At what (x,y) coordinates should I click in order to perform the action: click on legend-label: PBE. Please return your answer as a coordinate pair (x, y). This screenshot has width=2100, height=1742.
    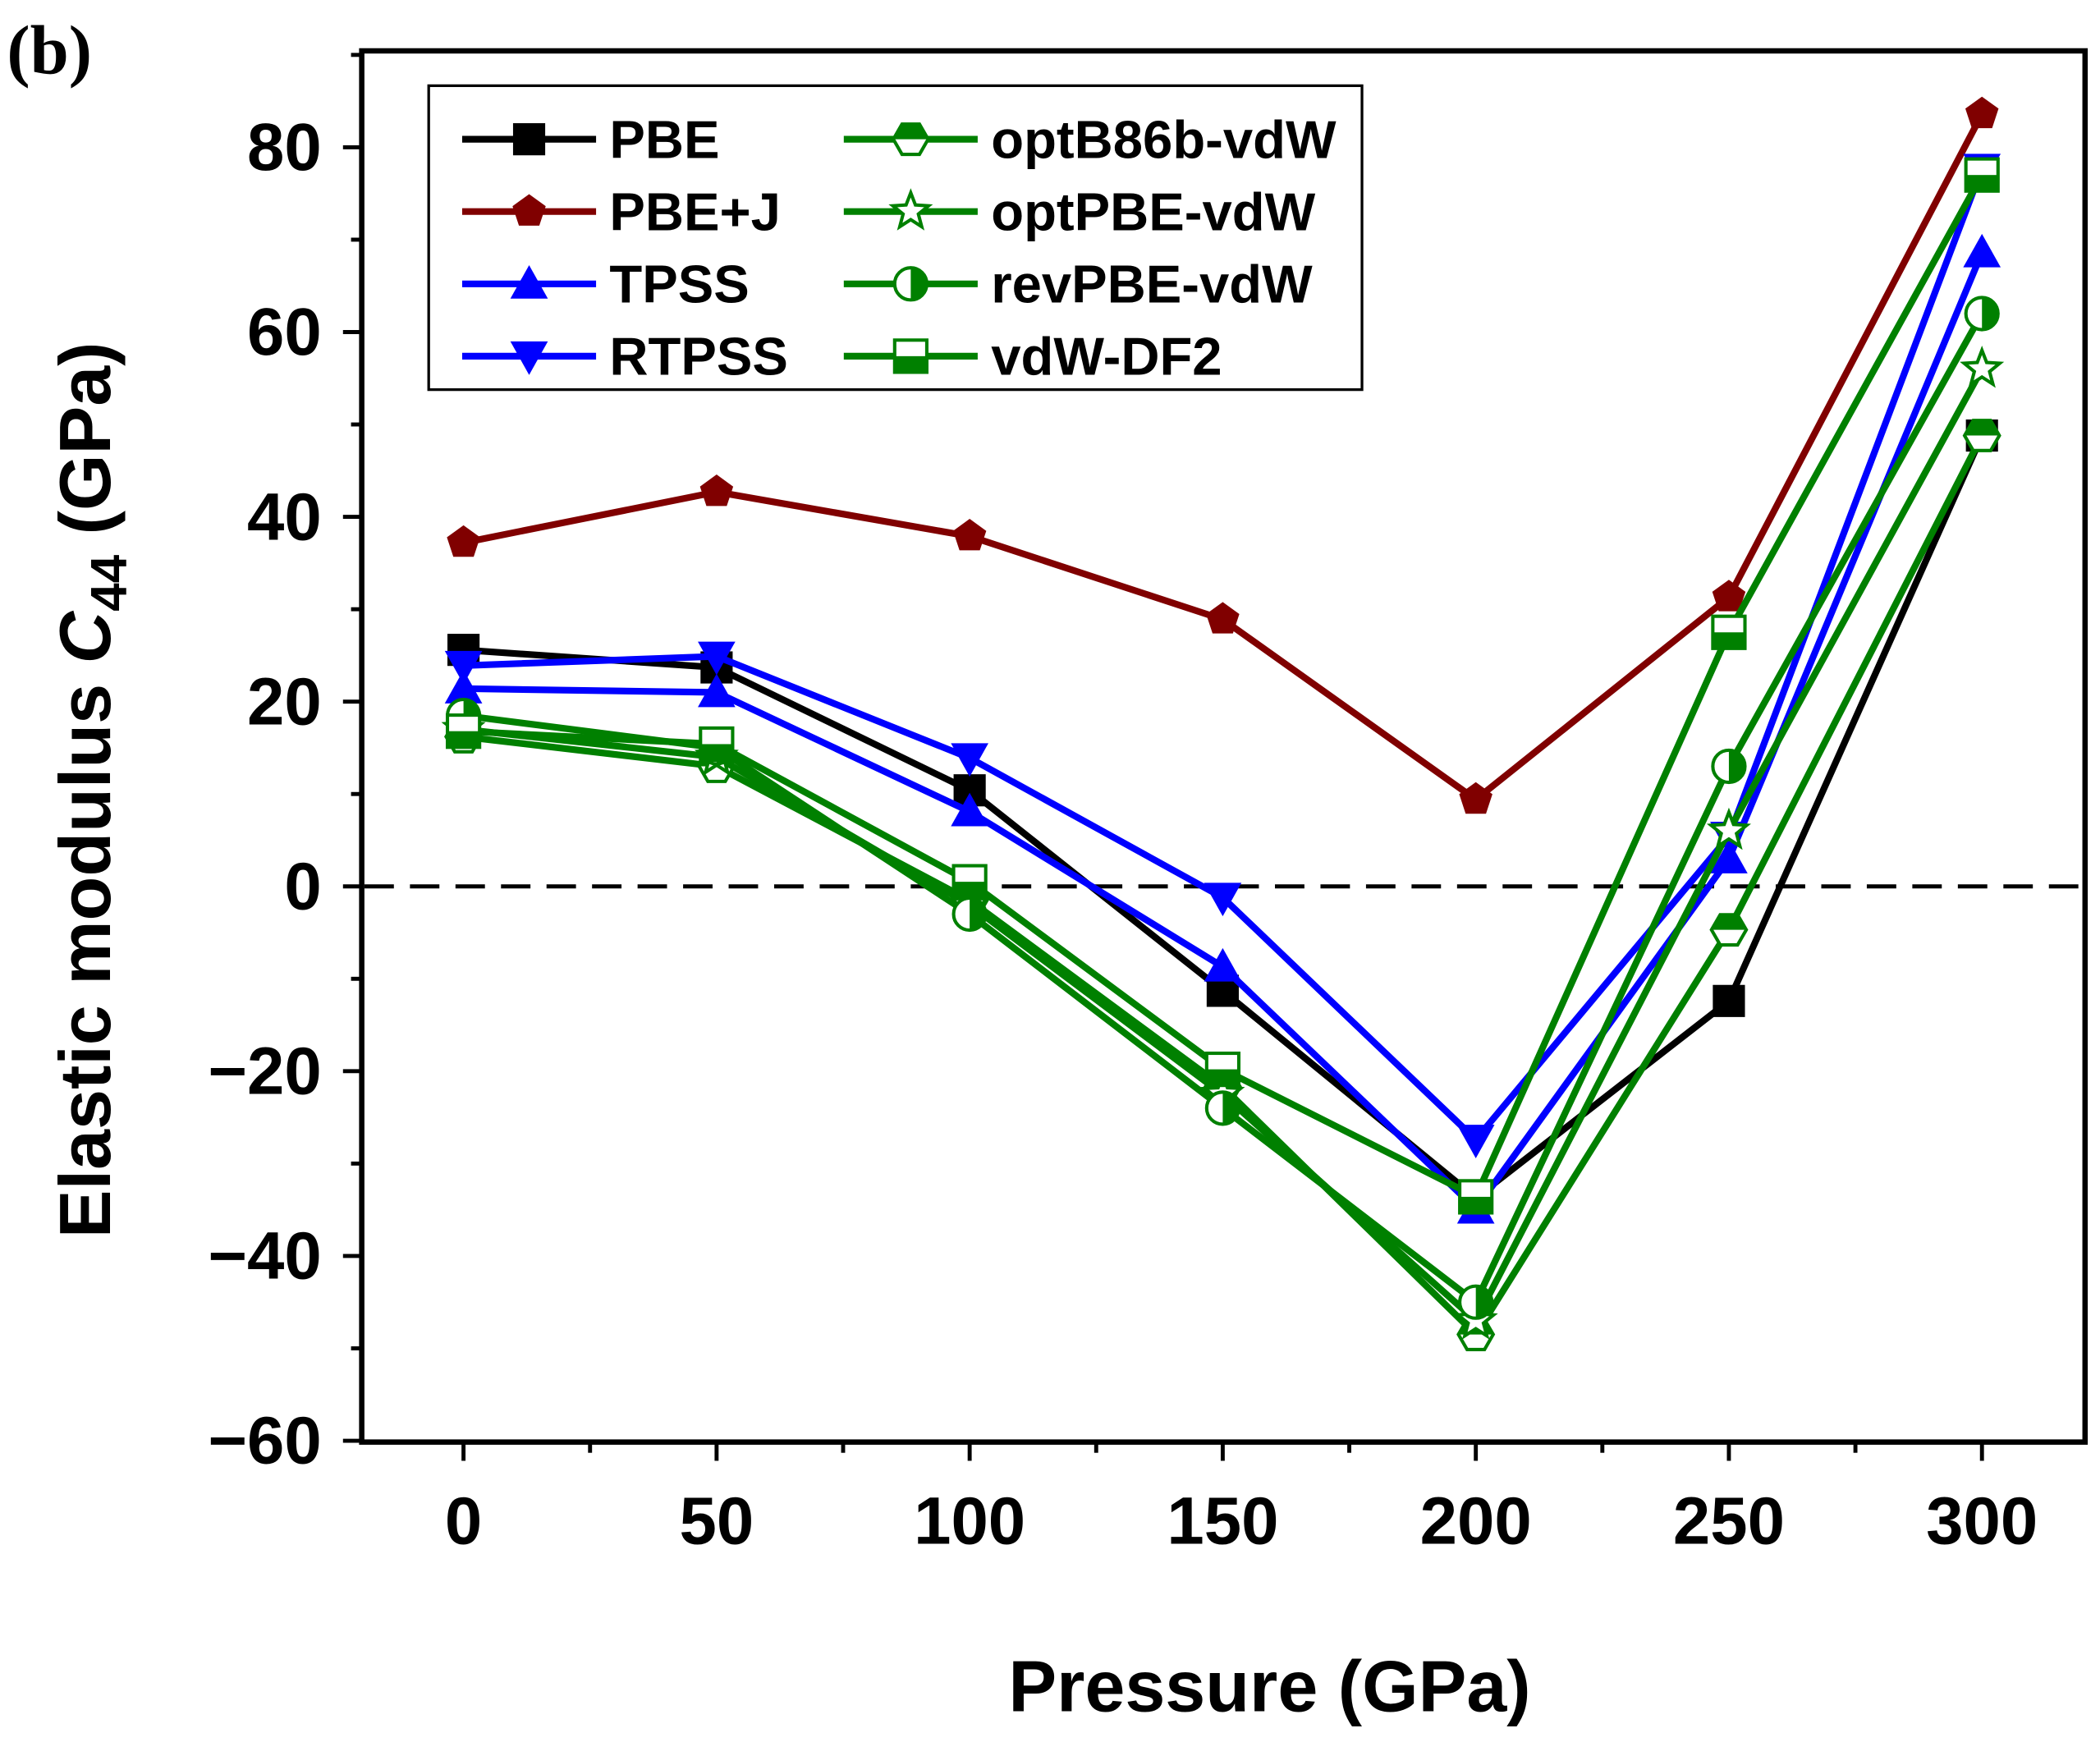
    Looking at the image, I should click on (664, 139).